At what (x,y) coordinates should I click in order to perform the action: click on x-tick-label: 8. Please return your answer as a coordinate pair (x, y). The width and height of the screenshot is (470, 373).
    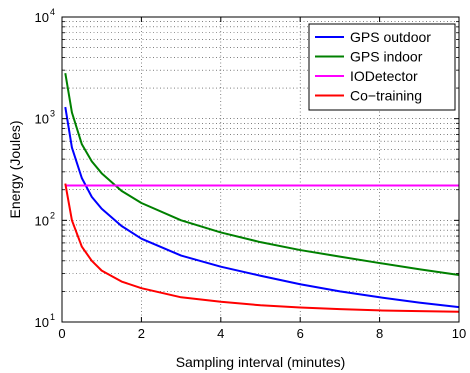
    Looking at the image, I should click on (379, 333).